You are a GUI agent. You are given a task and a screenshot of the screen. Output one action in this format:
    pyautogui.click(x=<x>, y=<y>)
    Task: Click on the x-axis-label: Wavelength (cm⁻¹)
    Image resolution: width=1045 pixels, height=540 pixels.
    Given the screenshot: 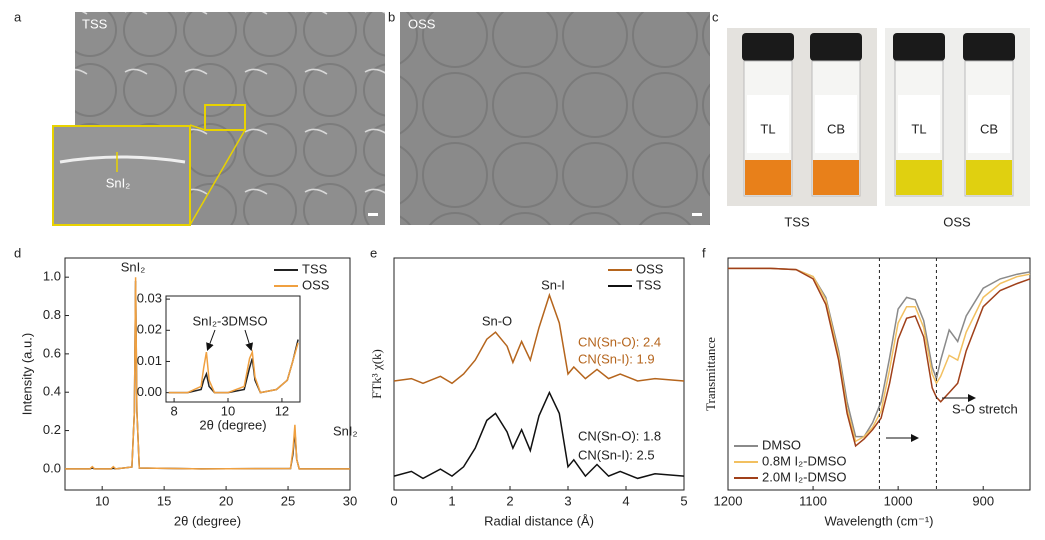 What is the action you would take?
    pyautogui.click(x=879, y=520)
    